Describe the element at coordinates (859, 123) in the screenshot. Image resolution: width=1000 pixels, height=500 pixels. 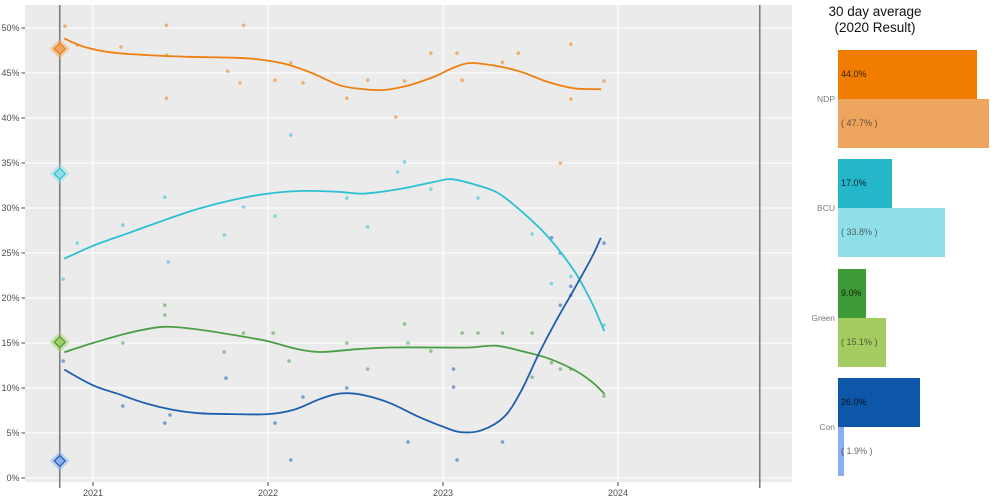
I see `result-value-ndp: ( 47.7% )` at that location.